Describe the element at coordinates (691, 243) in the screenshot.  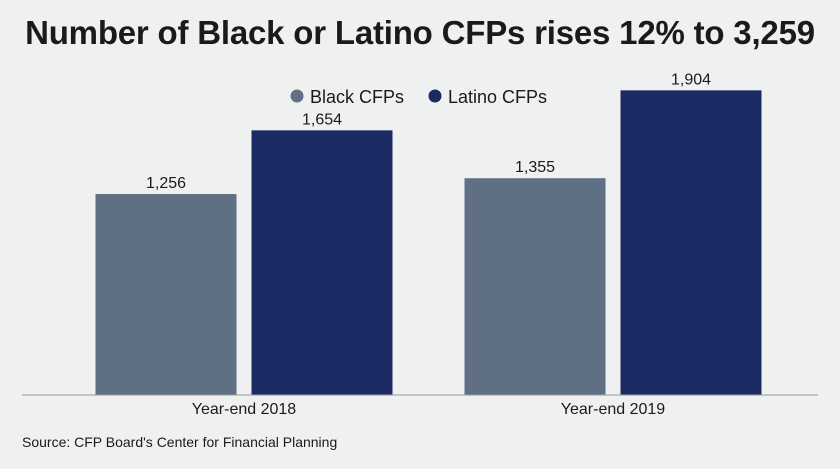
I see `bar-latino-cfps-year-end-2019` at that location.